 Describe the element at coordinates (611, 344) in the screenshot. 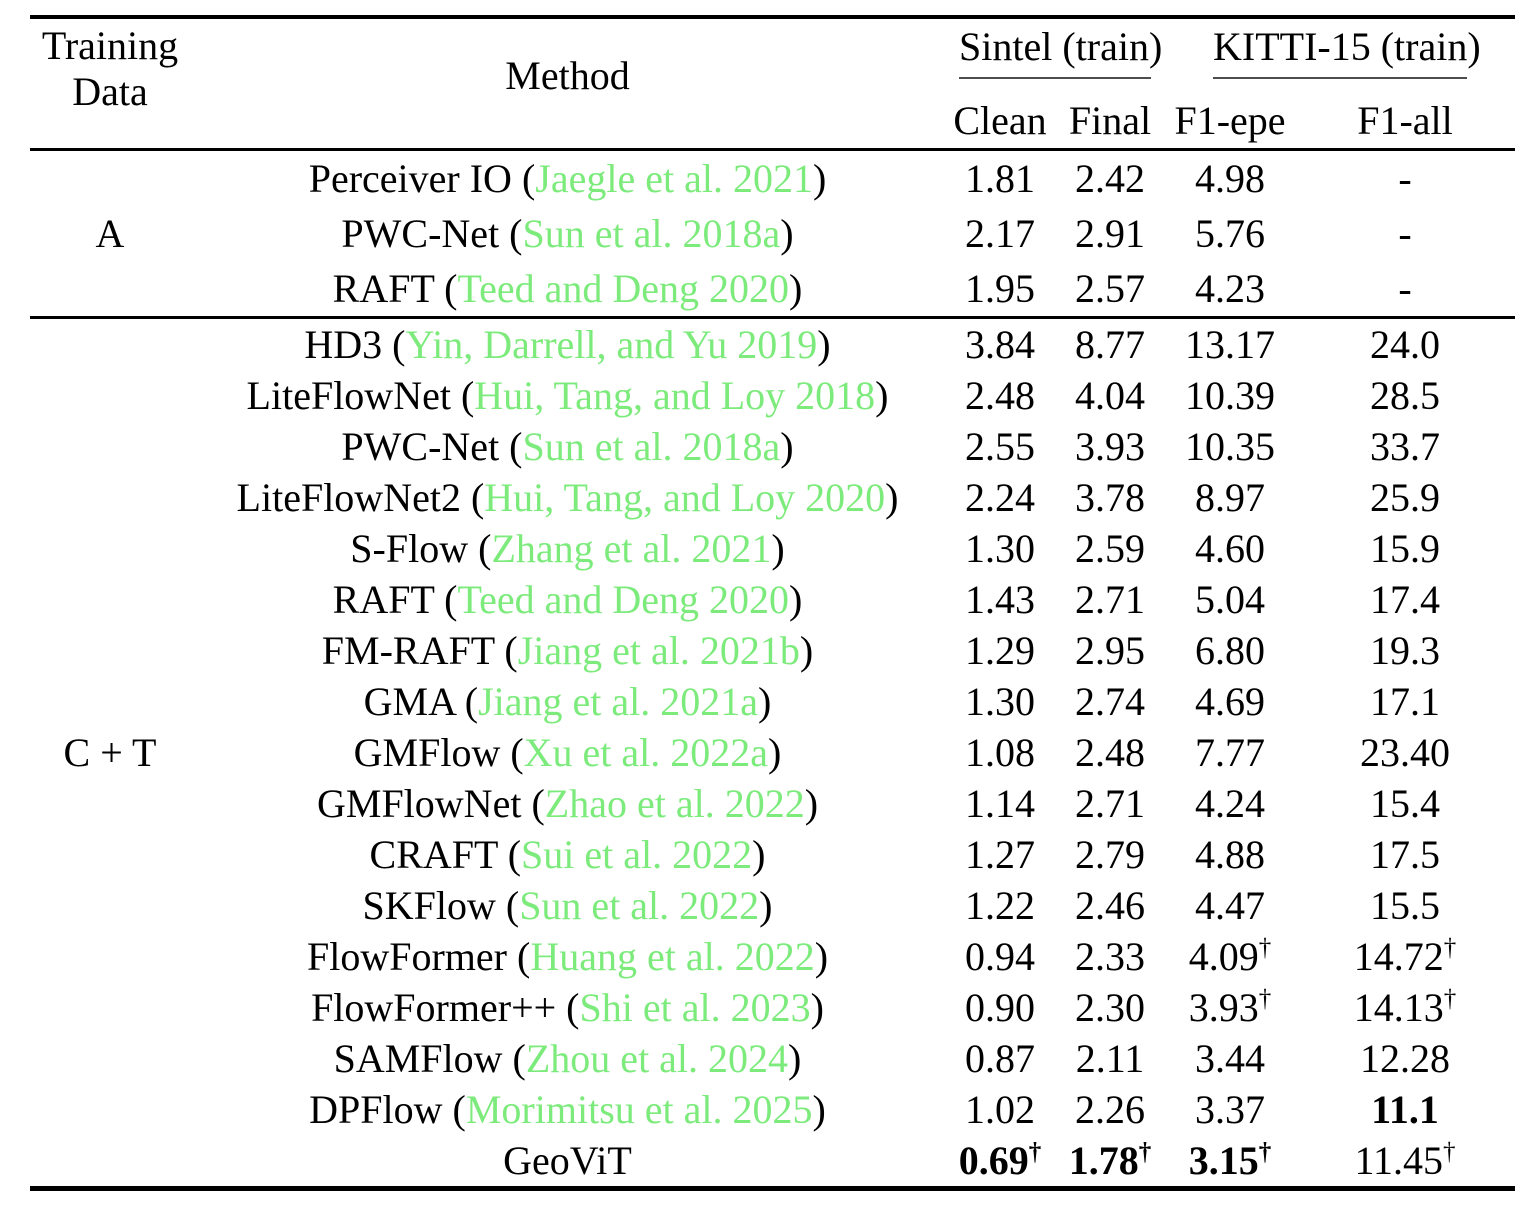

I see `citation-link: Yin, Darrell, and Yu 2019` at that location.